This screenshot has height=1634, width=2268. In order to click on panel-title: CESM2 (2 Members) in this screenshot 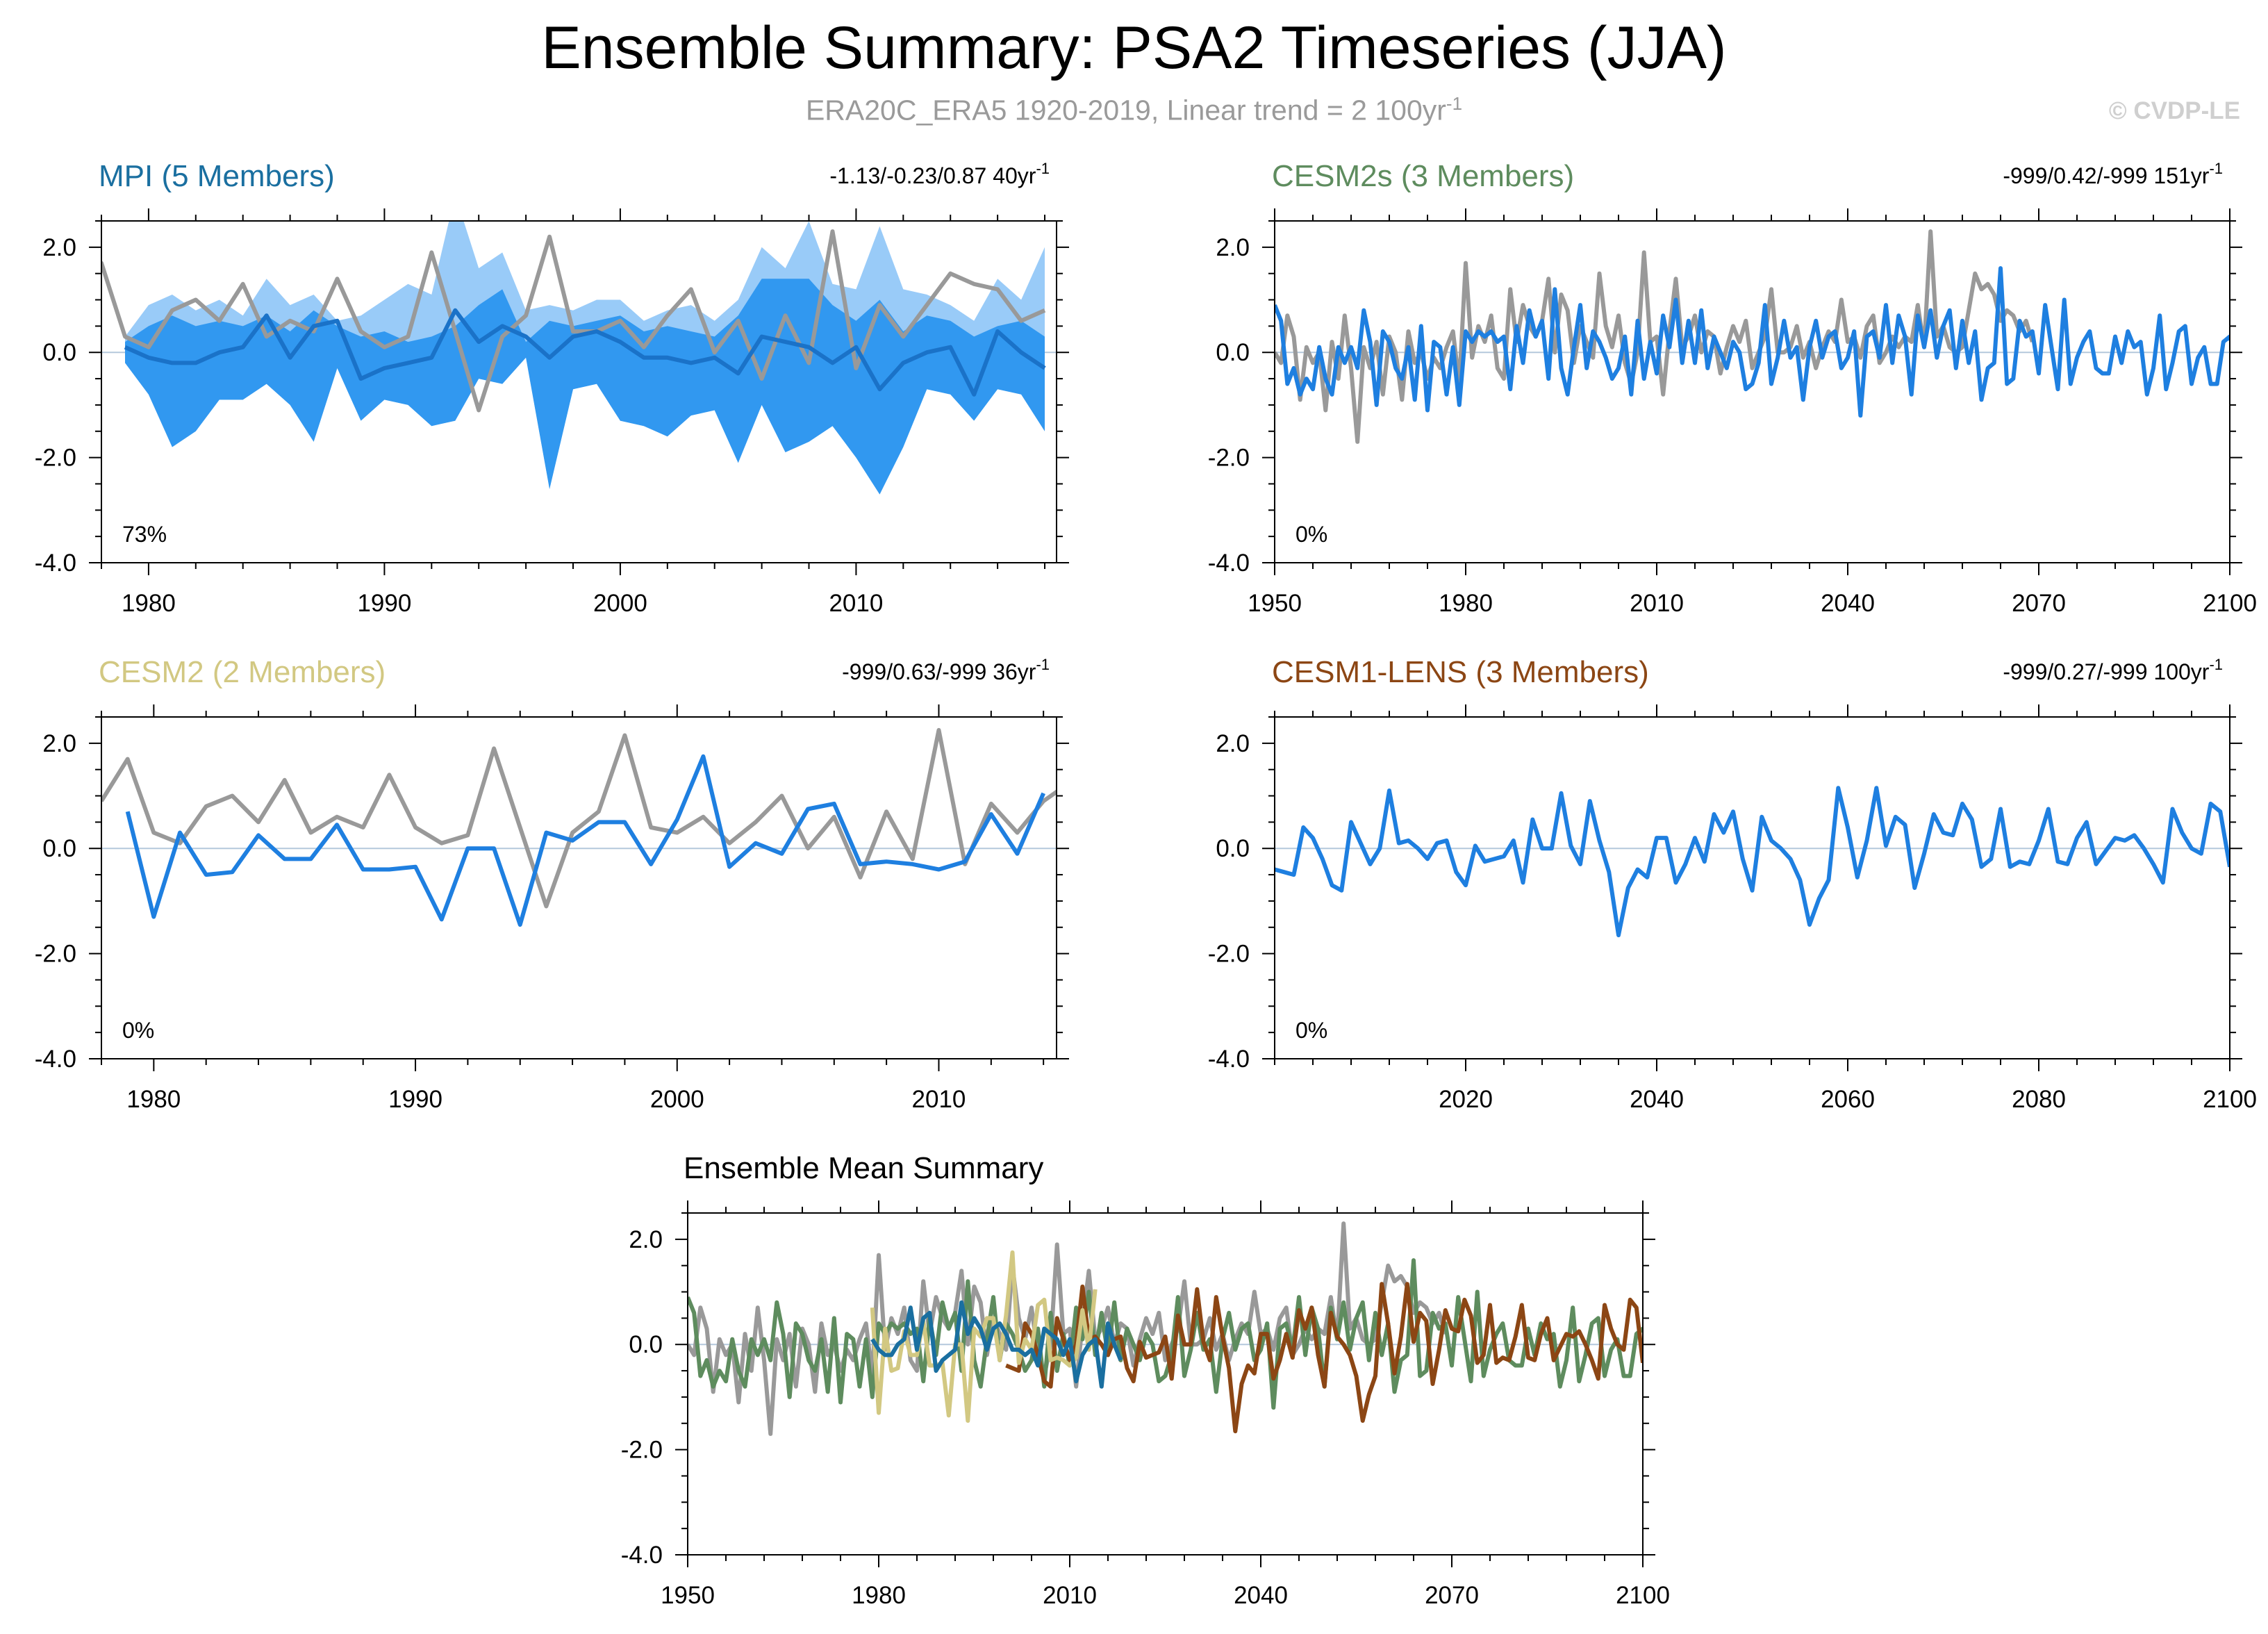, I will do `click(242, 672)`.